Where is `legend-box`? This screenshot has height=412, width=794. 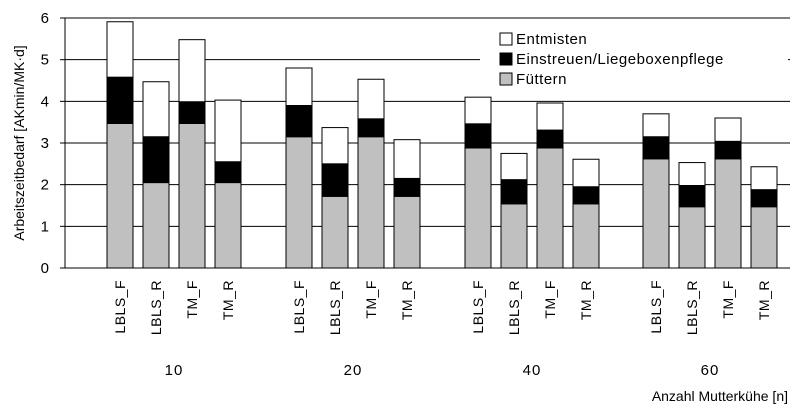 legend-box is located at coordinates (634, 57).